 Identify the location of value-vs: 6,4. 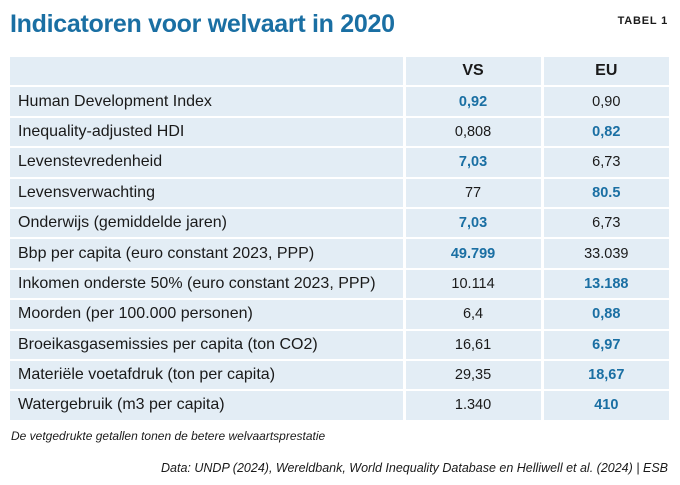
(472, 315).